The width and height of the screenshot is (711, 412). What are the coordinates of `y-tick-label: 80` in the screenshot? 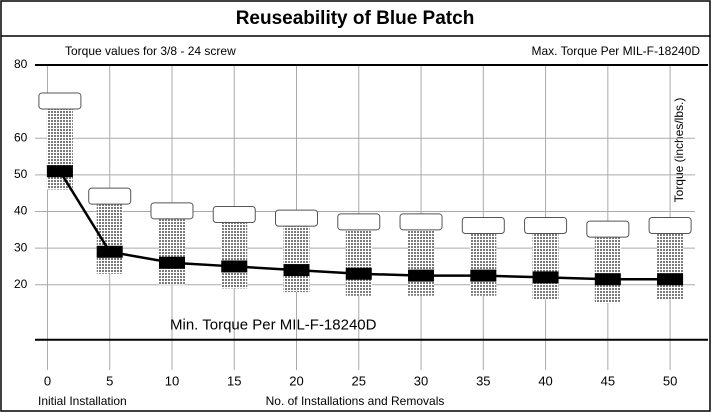 It's located at (21, 64).